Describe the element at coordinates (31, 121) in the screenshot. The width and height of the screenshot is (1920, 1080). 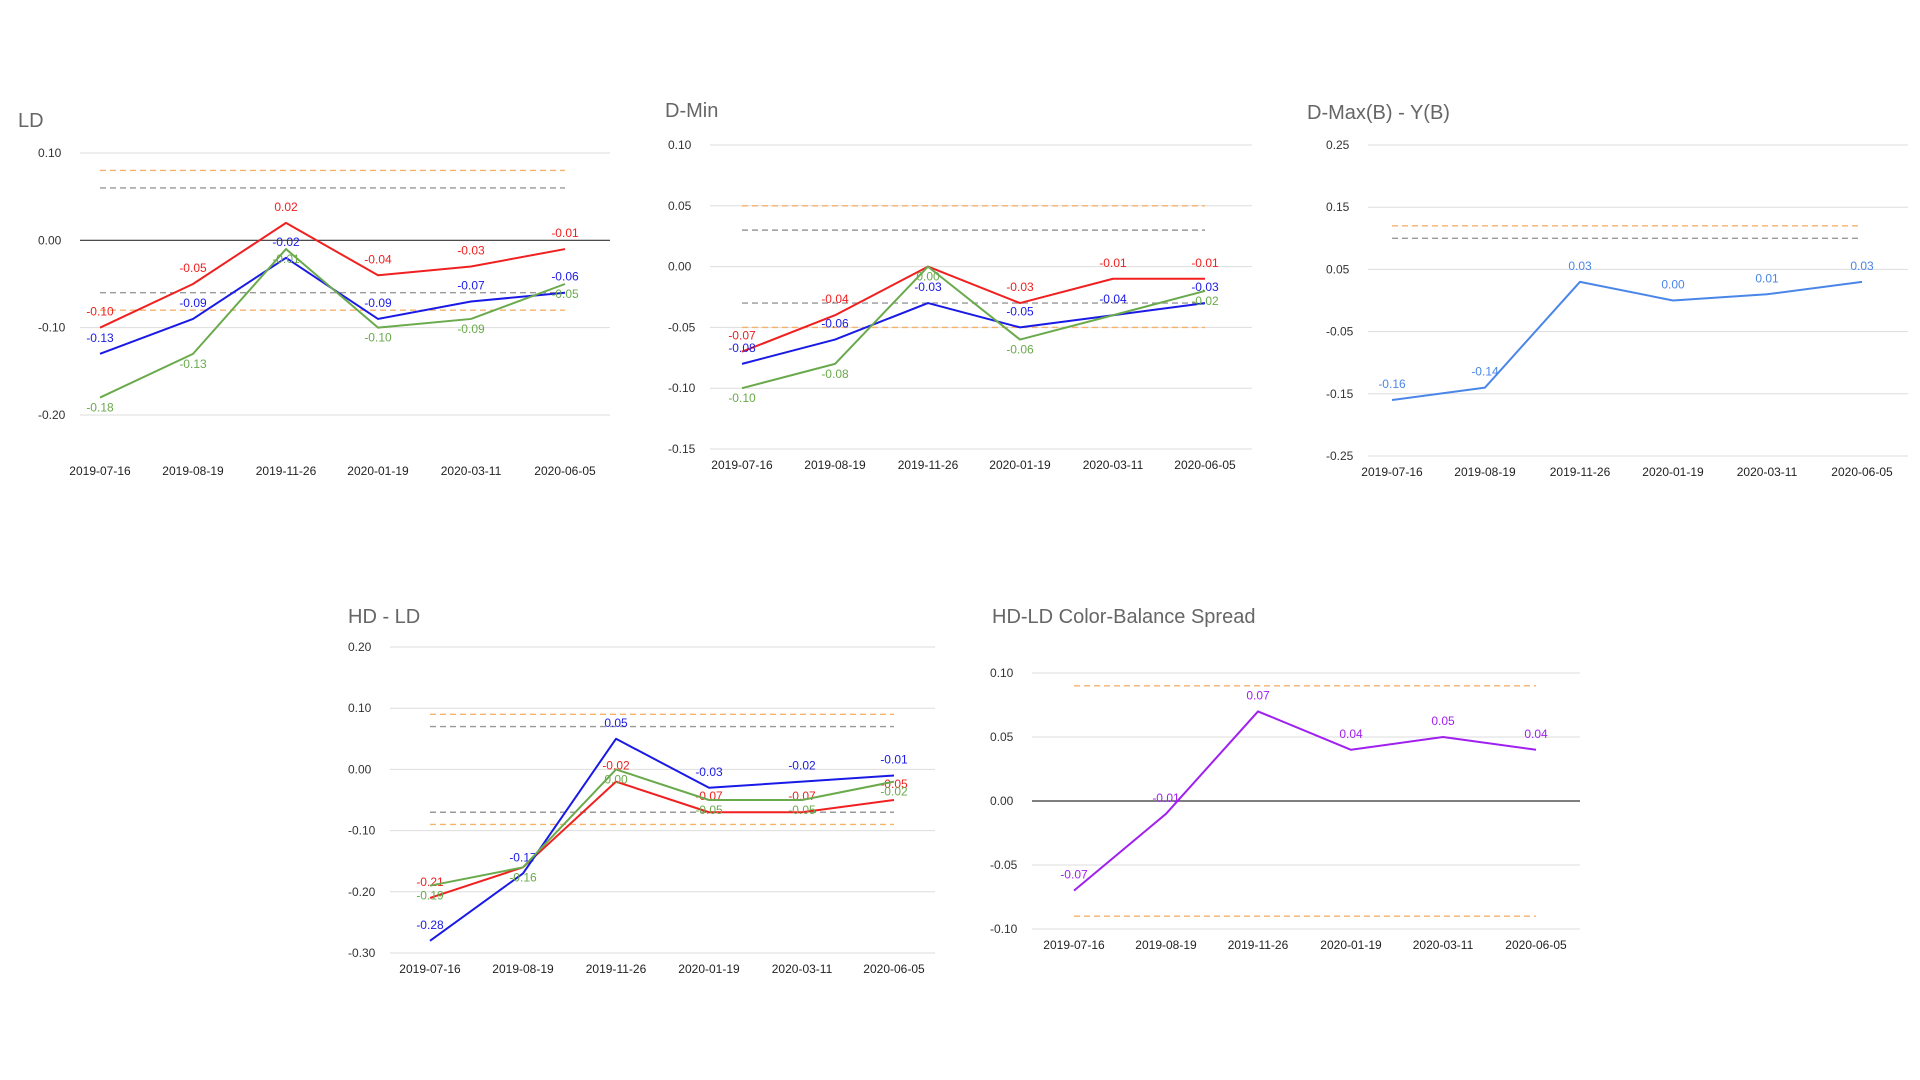
I see `chart-title: LD` at that location.